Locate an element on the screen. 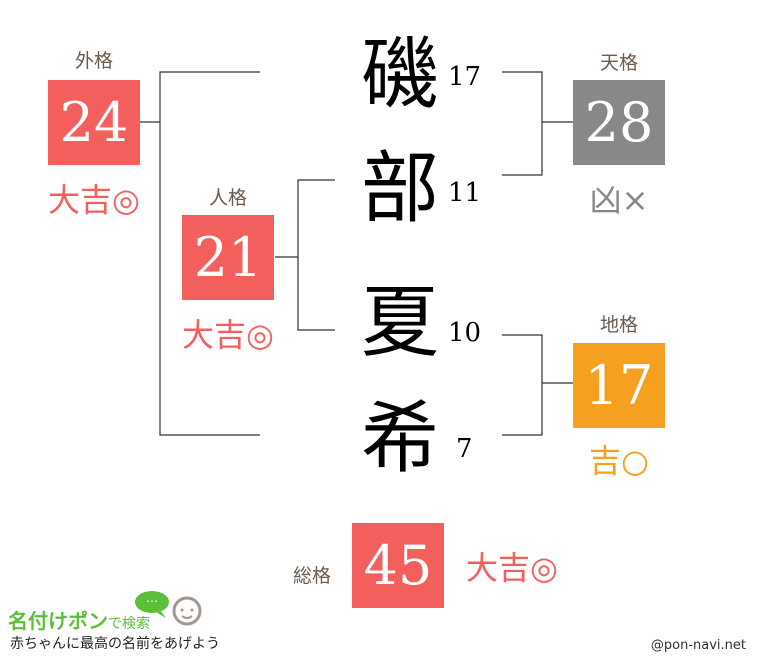 This screenshot has width=760, height=670. stroke-count-1: 17 is located at coordinates (465, 77).